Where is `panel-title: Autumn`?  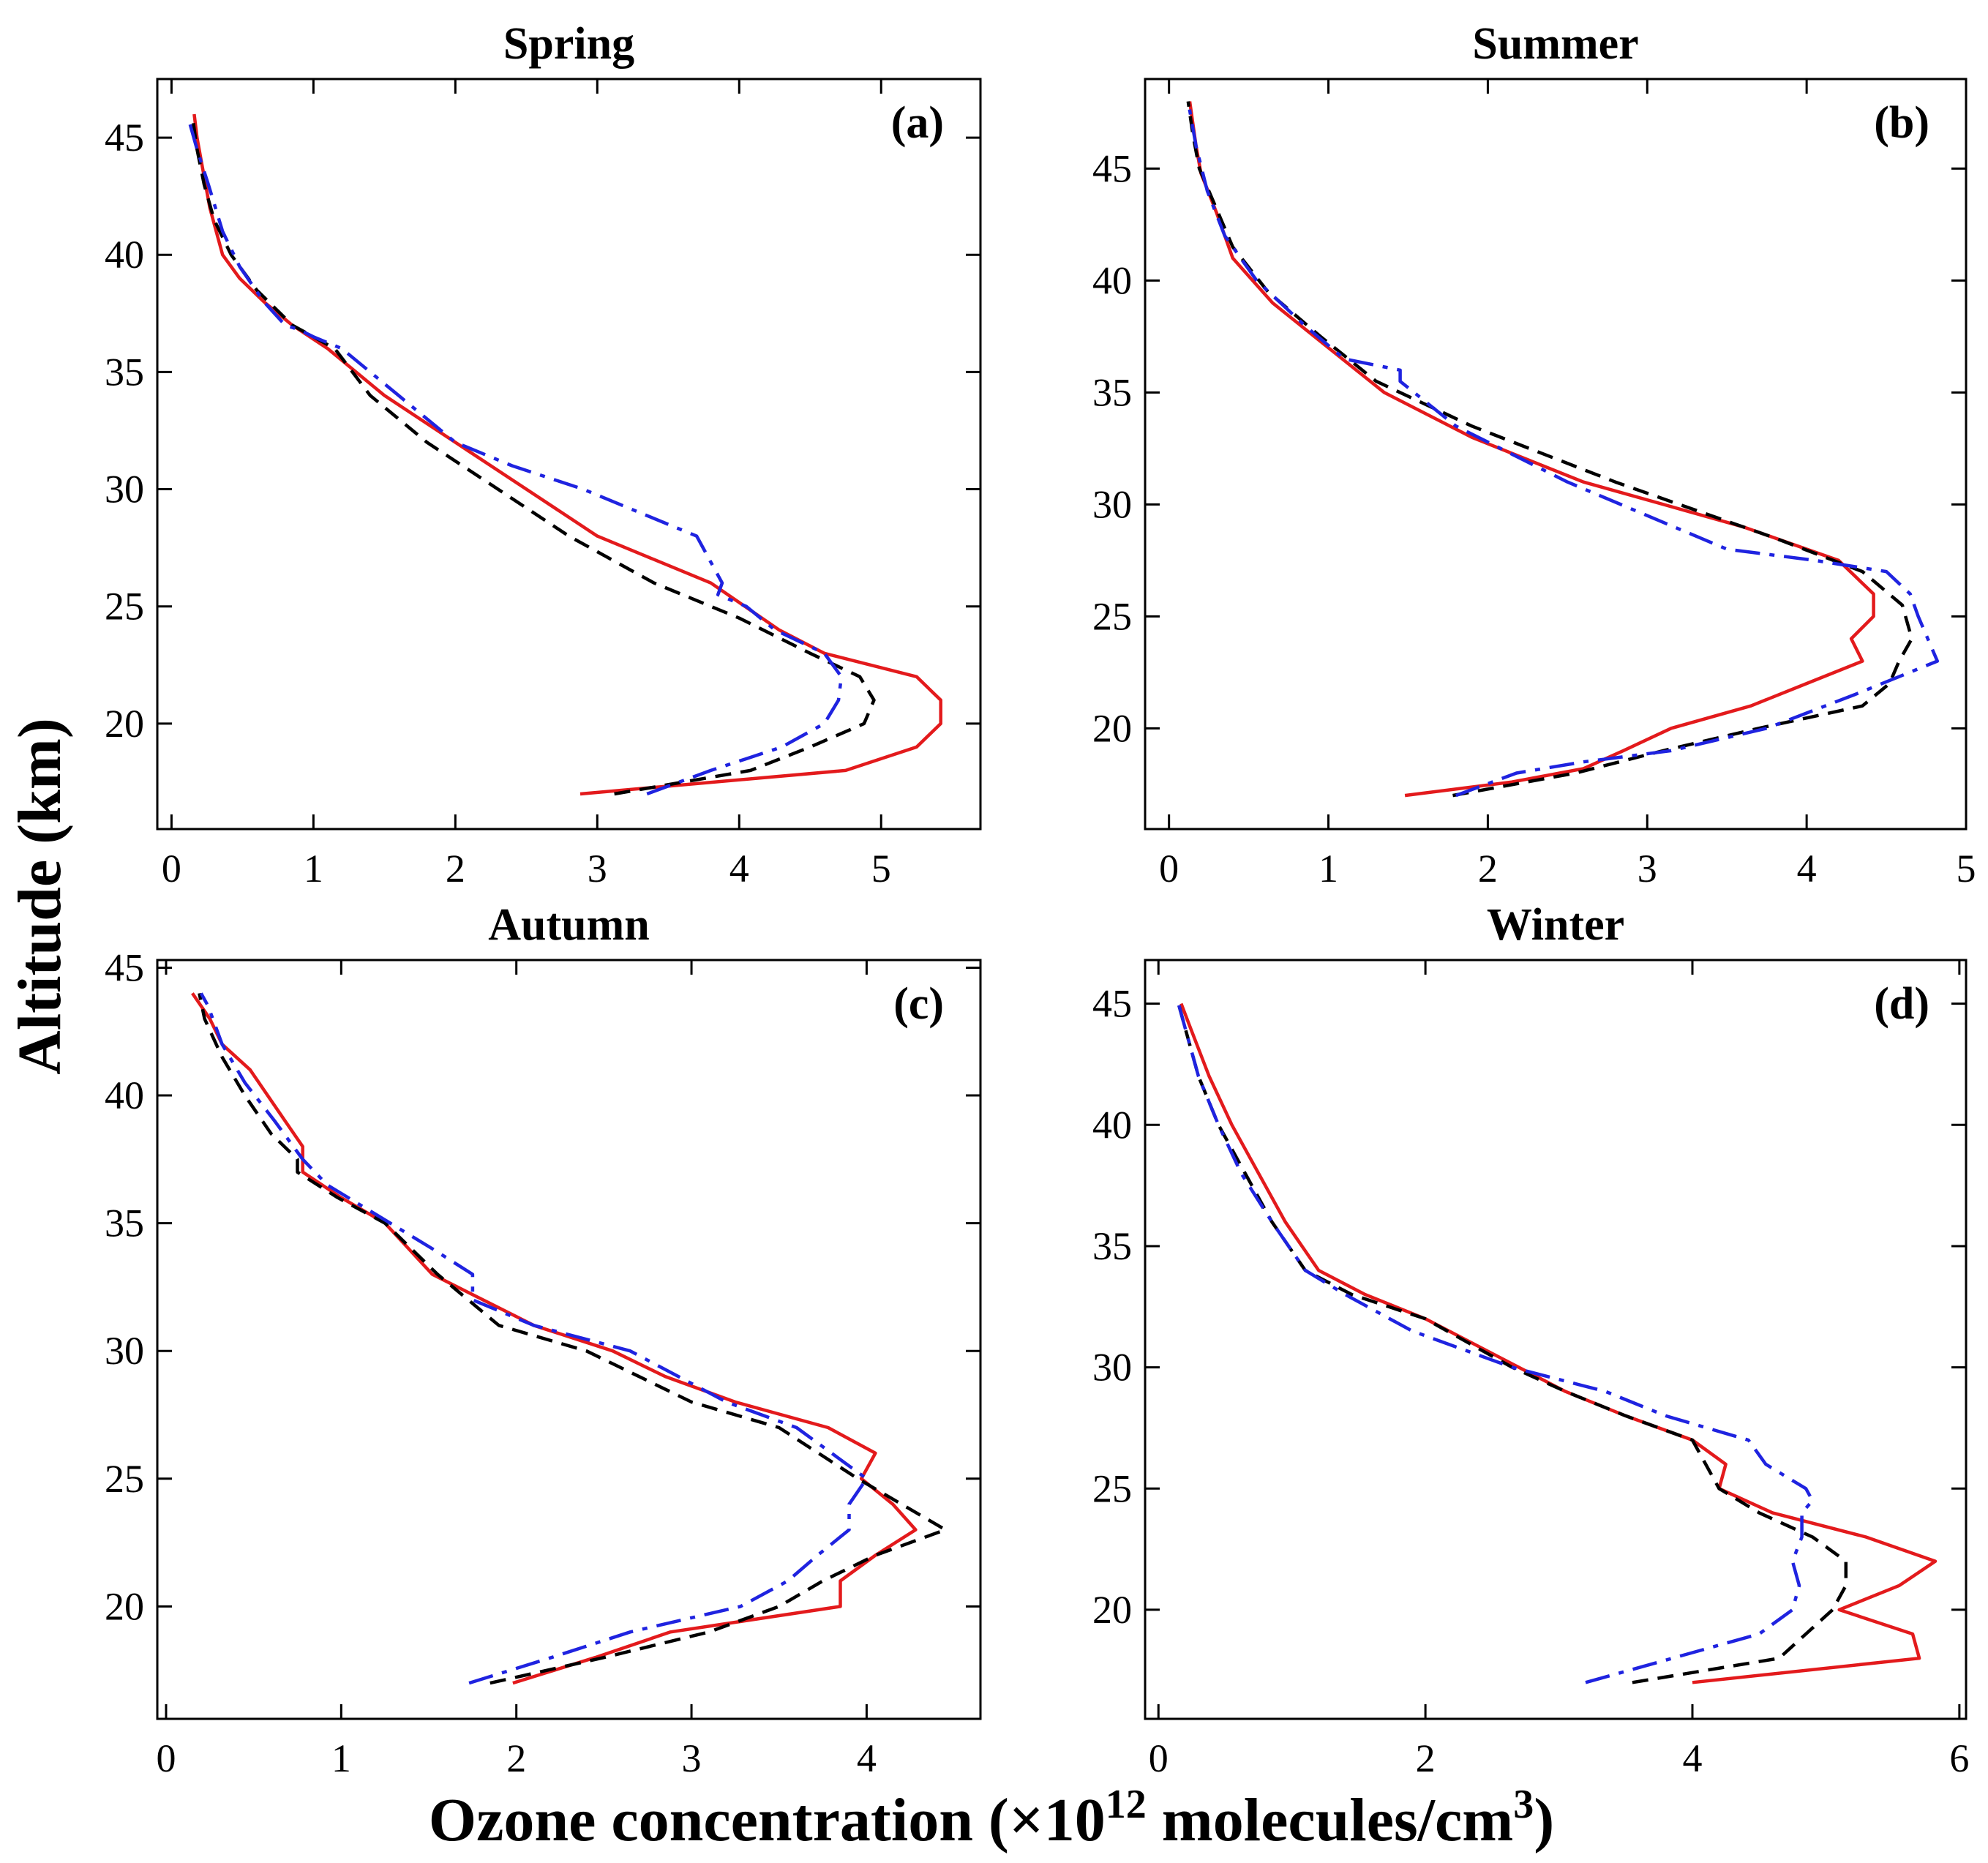
panel-title: Autumn is located at coordinates (569, 925).